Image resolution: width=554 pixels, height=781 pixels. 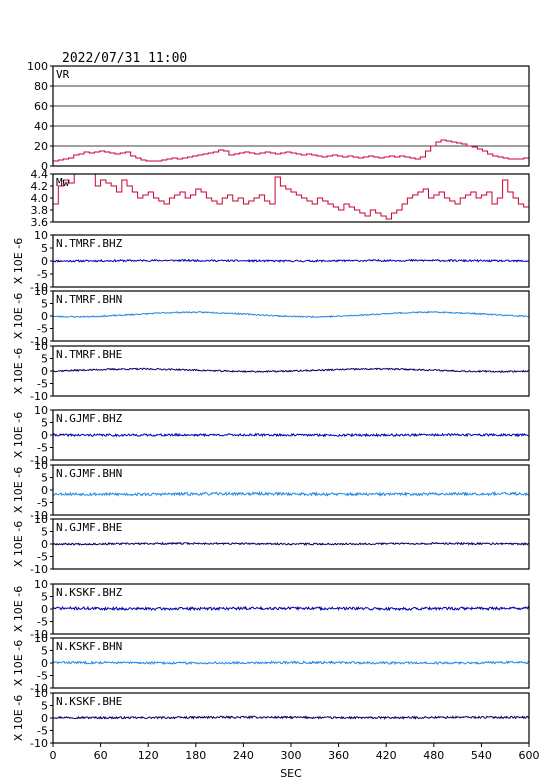 I want to click on panel-label: N.TMRF.BHN, so click(x=89, y=299).